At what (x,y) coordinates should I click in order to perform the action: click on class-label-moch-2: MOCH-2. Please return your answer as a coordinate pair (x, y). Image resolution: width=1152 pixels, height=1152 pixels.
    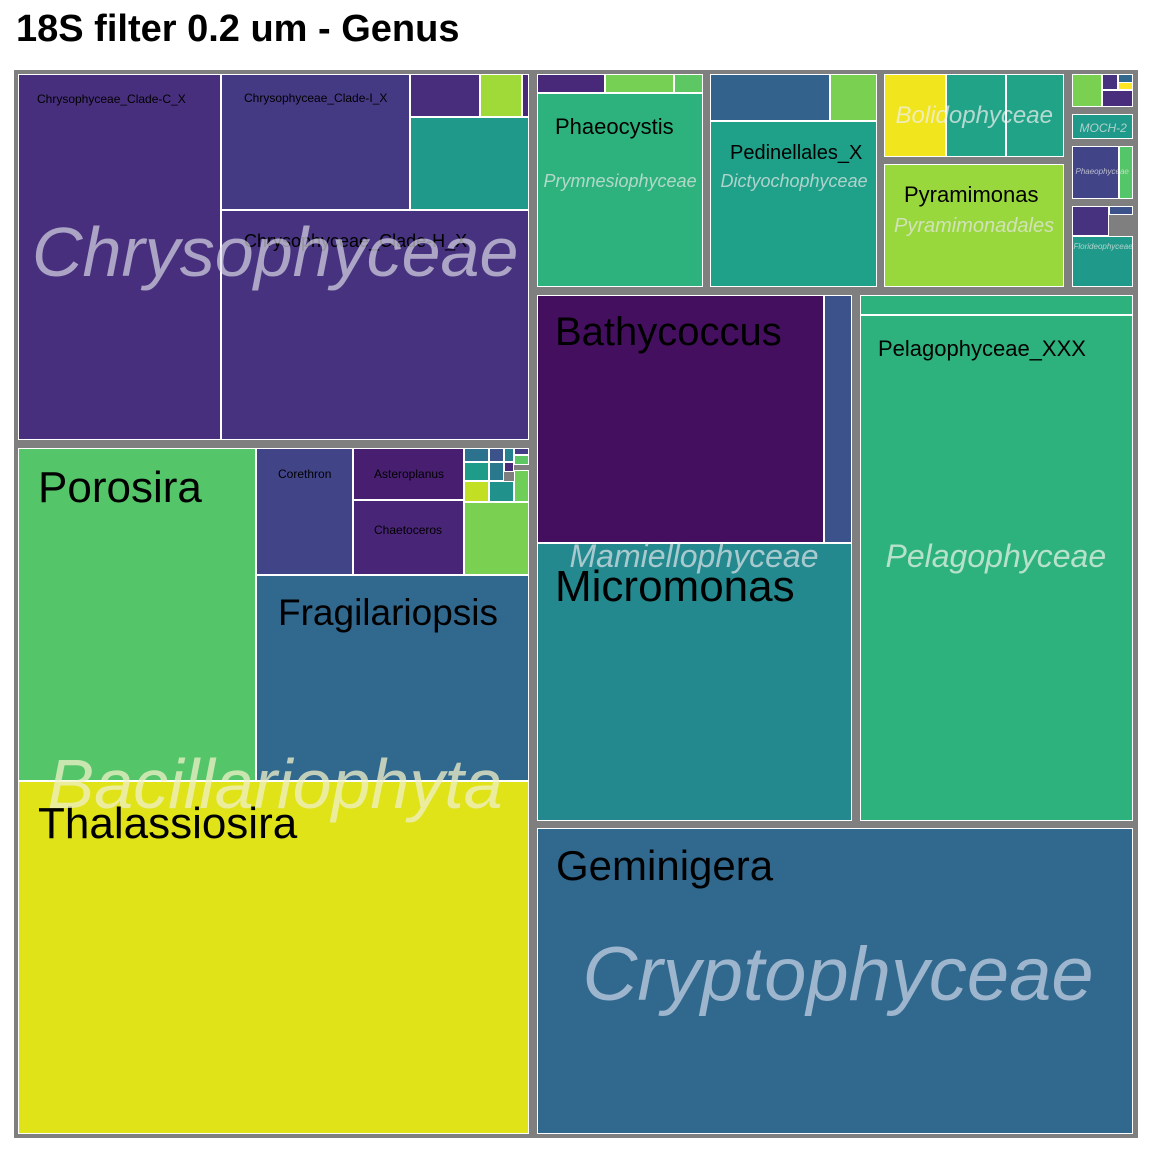
    Looking at the image, I should click on (1103, 128).